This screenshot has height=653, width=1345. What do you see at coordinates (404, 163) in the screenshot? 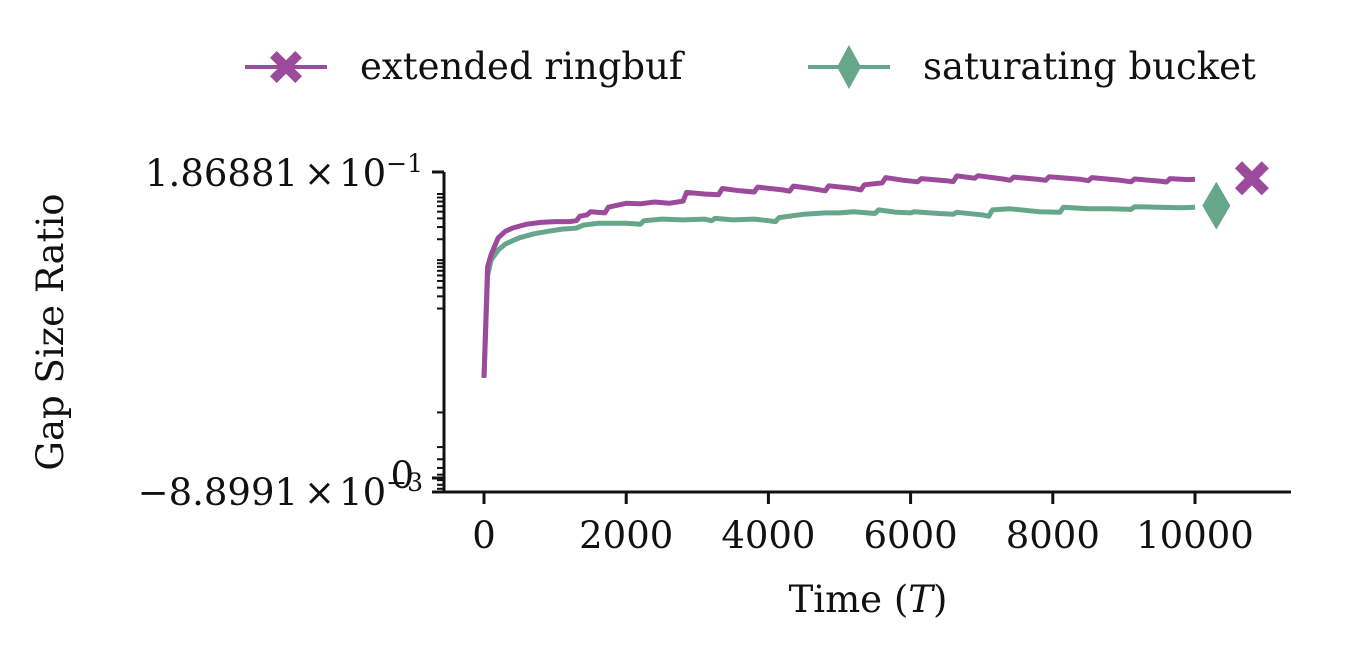
I see `y-tick-top-exponent: −1` at bounding box center [404, 163].